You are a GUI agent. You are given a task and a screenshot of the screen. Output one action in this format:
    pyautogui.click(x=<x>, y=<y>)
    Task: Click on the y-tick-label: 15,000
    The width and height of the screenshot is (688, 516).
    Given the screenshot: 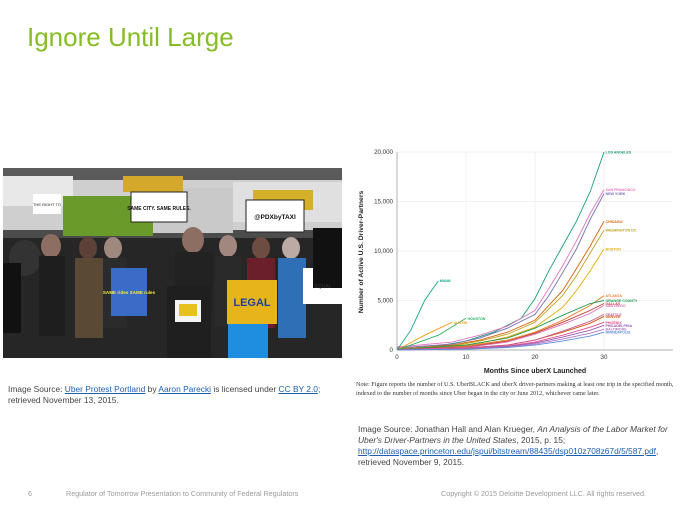 What is the action you would take?
    pyautogui.click(x=383, y=202)
    